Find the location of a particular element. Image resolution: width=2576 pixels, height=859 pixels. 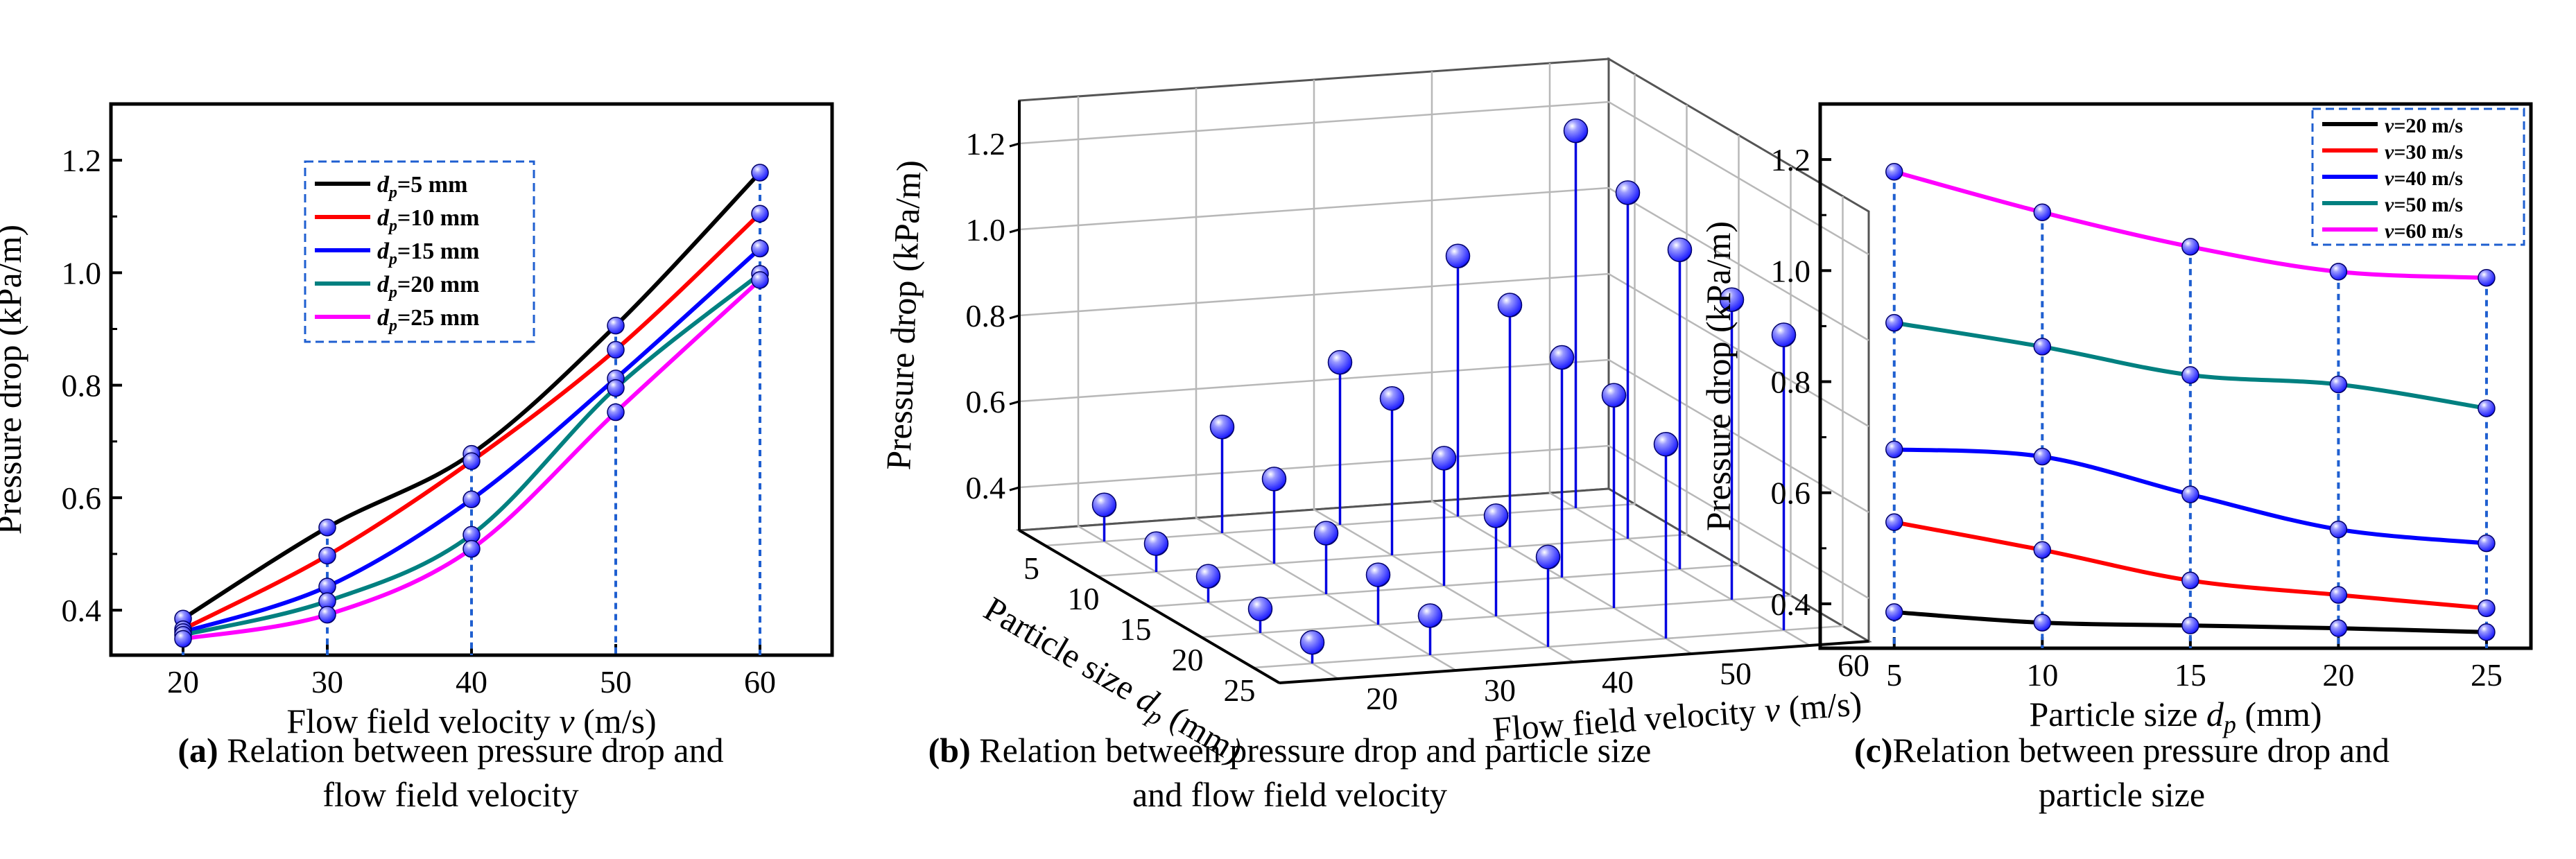

y-axis-label-c: Pressure drop (kPa/m) is located at coordinates (1718, 376).